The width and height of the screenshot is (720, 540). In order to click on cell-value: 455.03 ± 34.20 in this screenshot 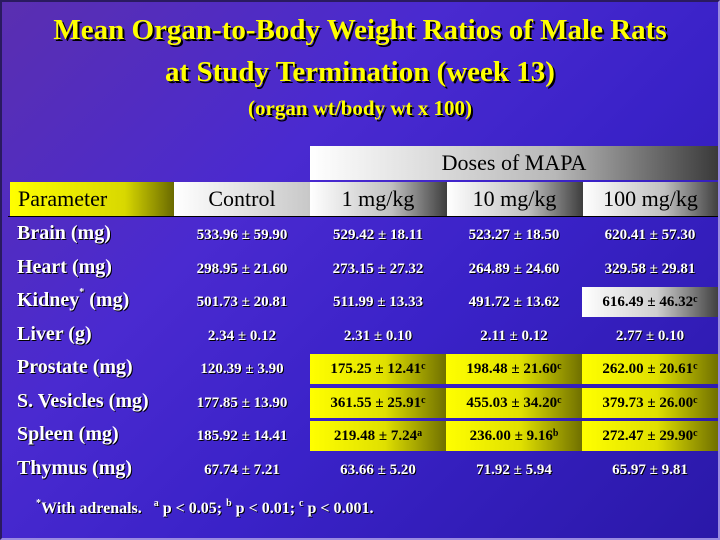, I will do `click(512, 402)`.